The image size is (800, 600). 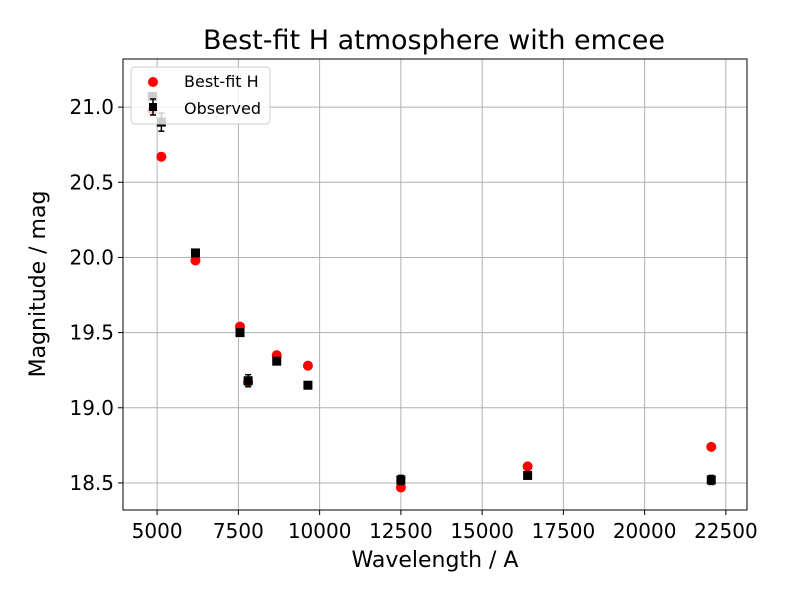 I want to click on x-axis-ticks: 5000 7500 10000 12500 15000 17500 20000 22500, so click(x=445, y=526).